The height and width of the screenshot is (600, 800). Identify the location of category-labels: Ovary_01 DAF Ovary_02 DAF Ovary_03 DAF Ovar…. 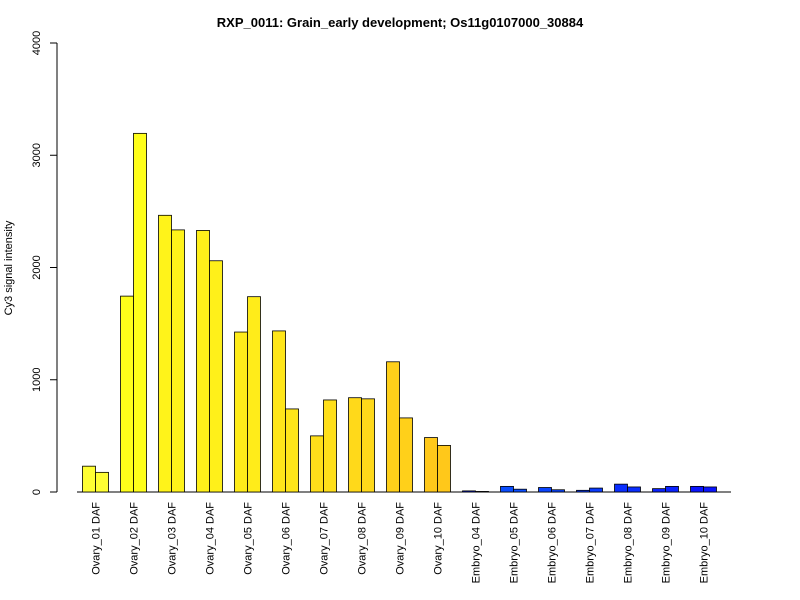
(401, 543).